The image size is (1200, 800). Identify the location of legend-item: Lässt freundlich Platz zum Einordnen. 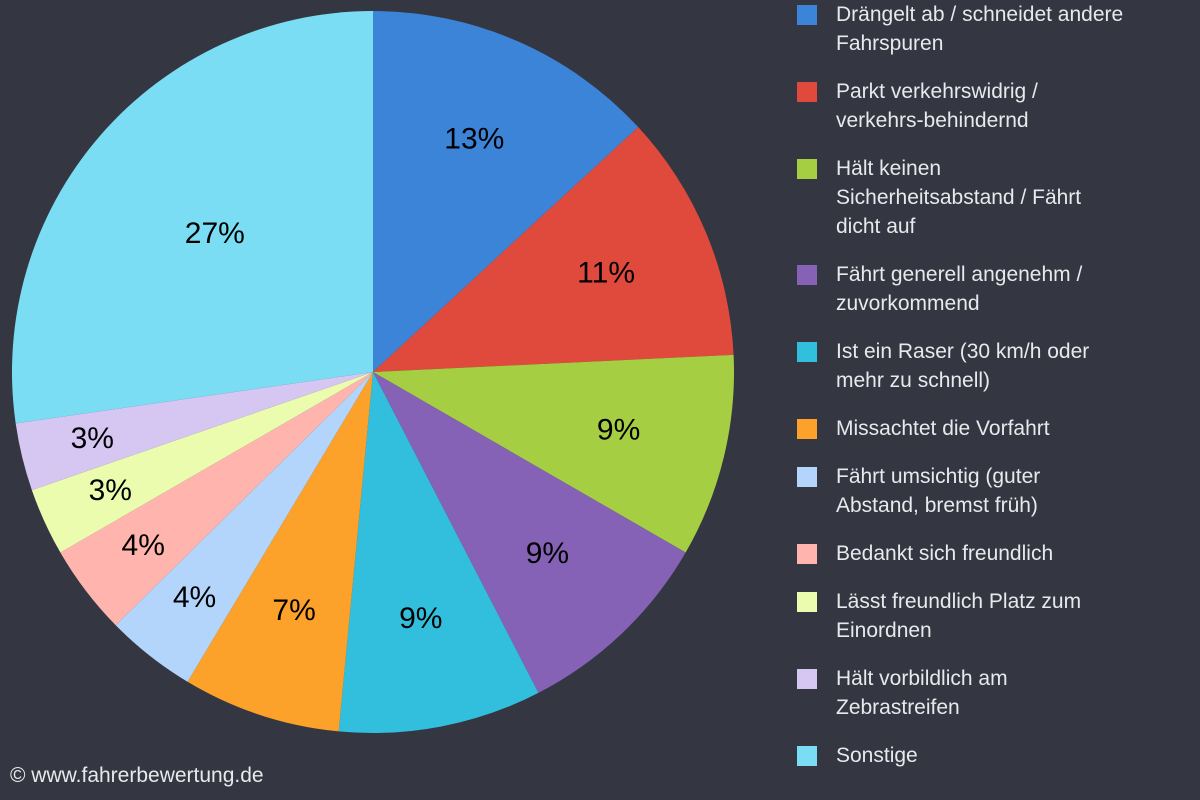
(994, 616).